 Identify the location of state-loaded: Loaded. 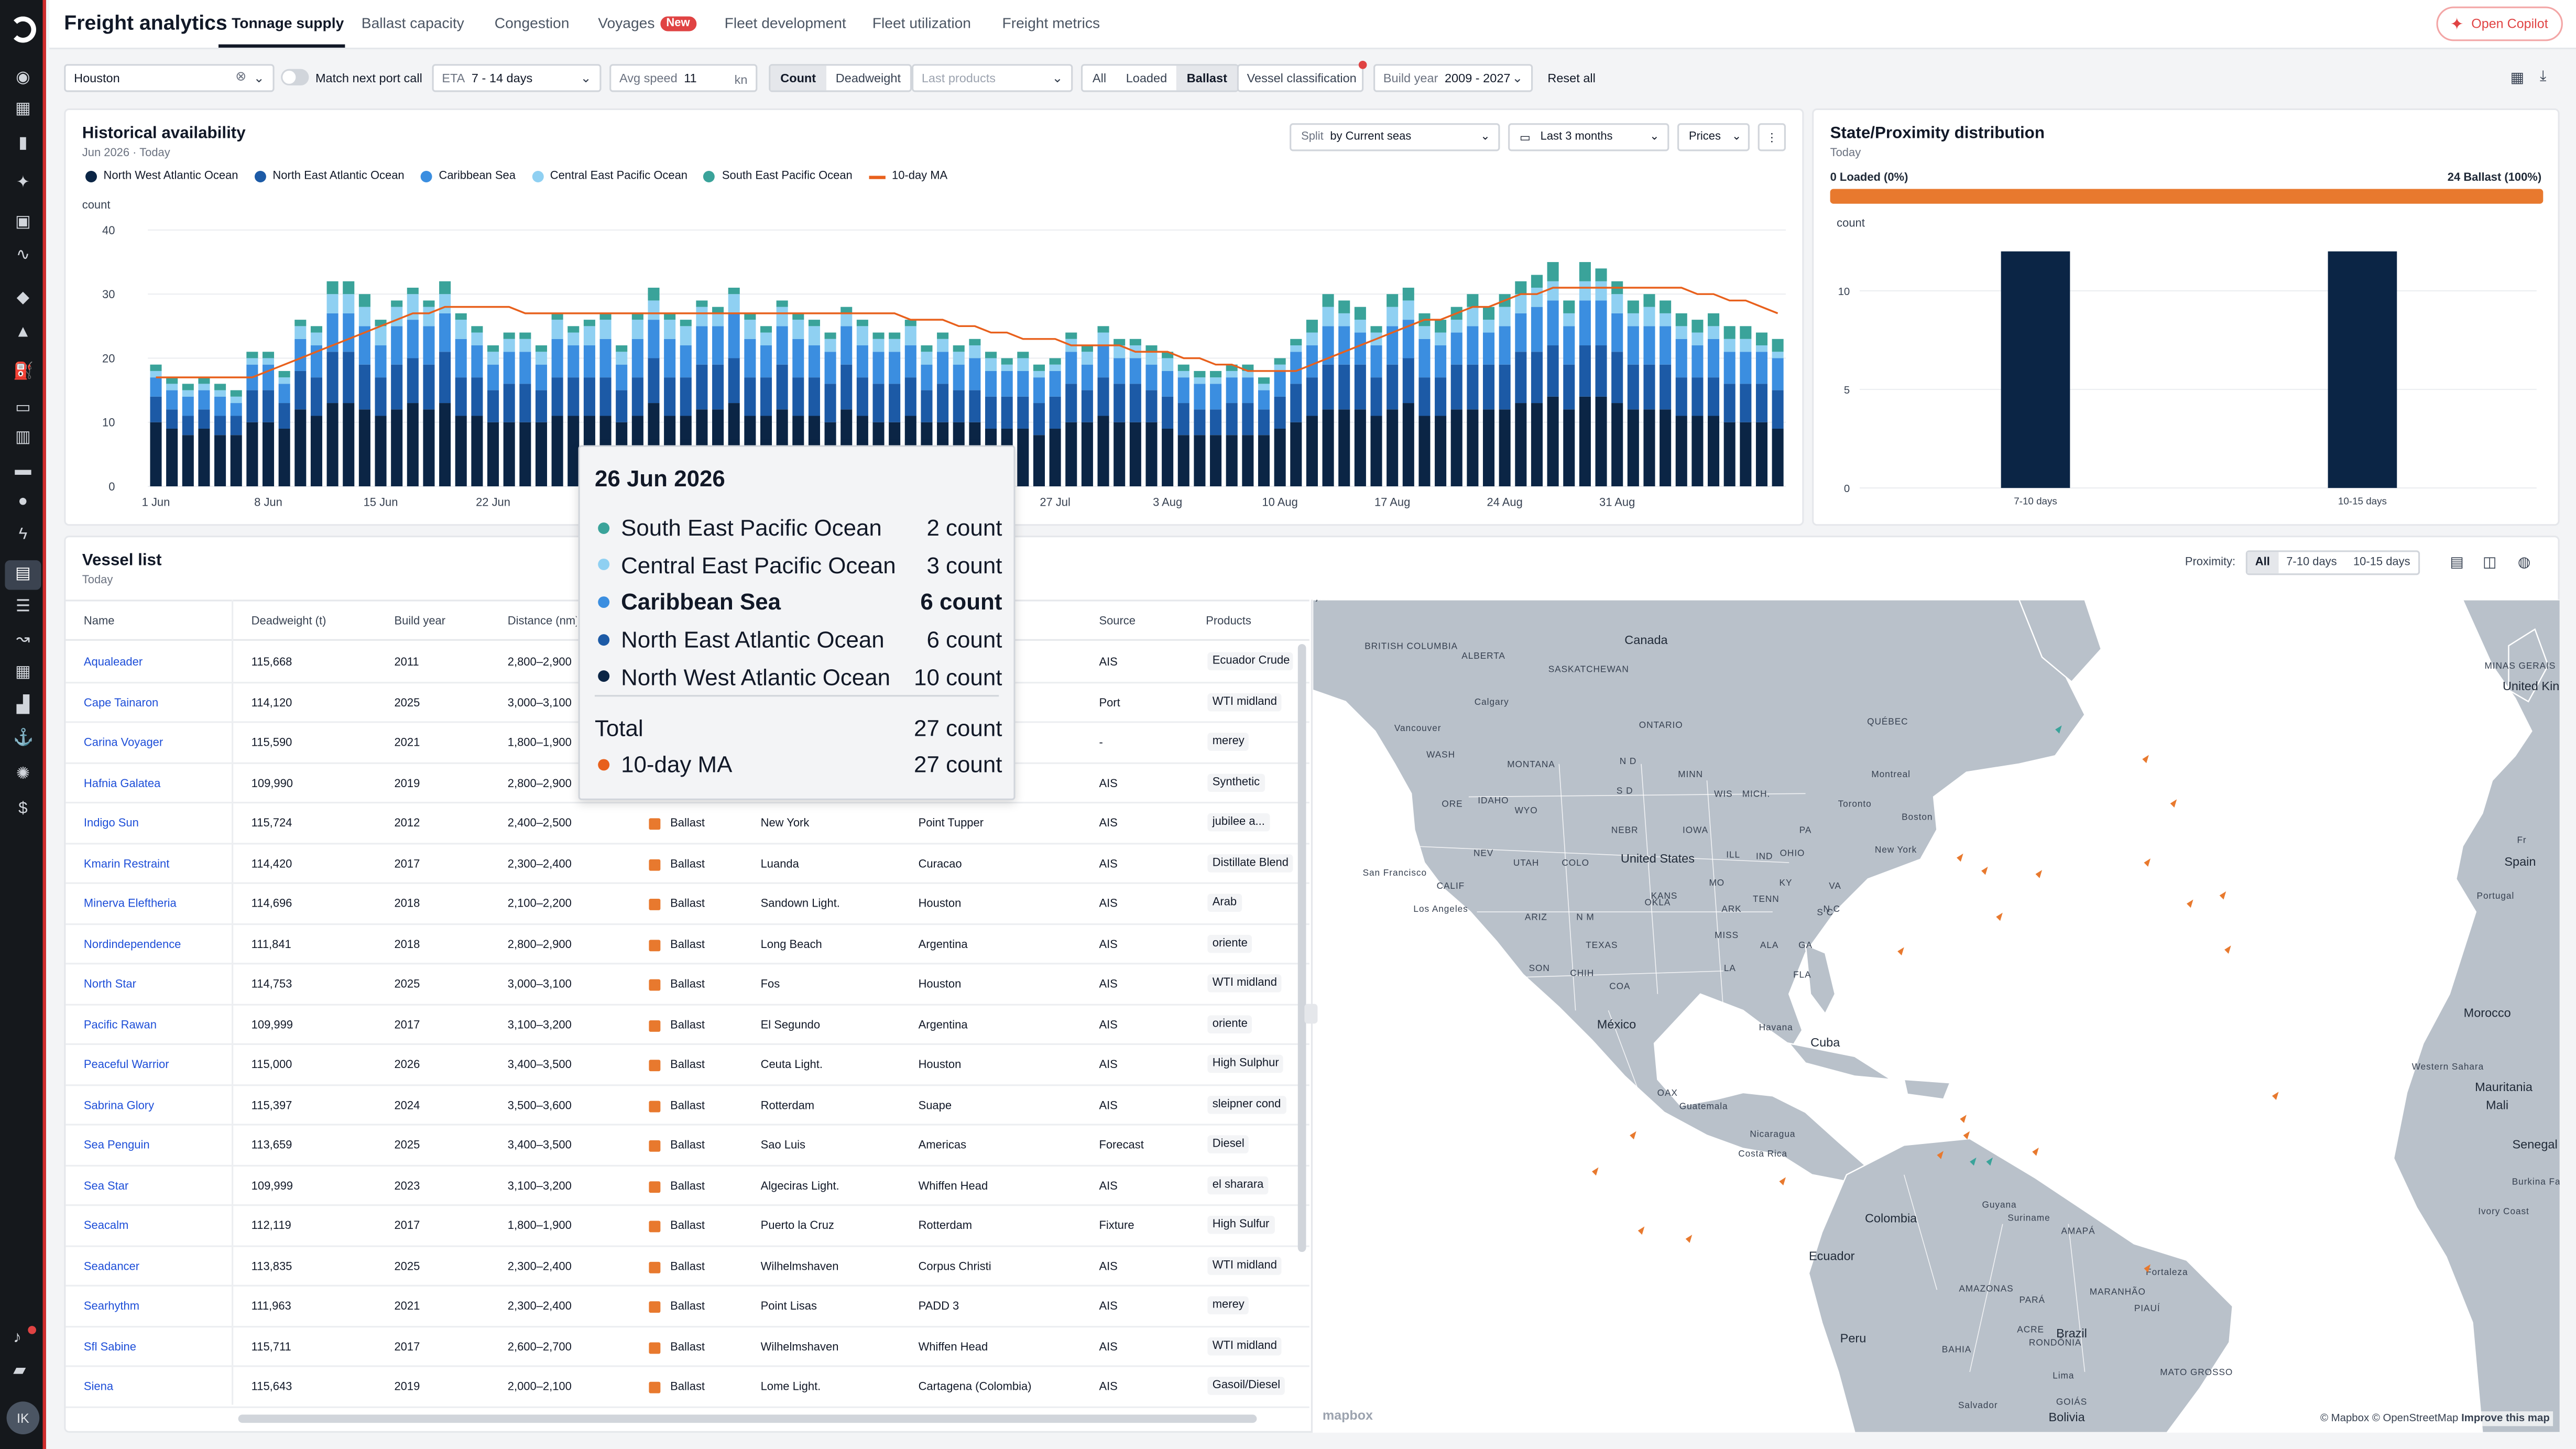
(1146, 78).